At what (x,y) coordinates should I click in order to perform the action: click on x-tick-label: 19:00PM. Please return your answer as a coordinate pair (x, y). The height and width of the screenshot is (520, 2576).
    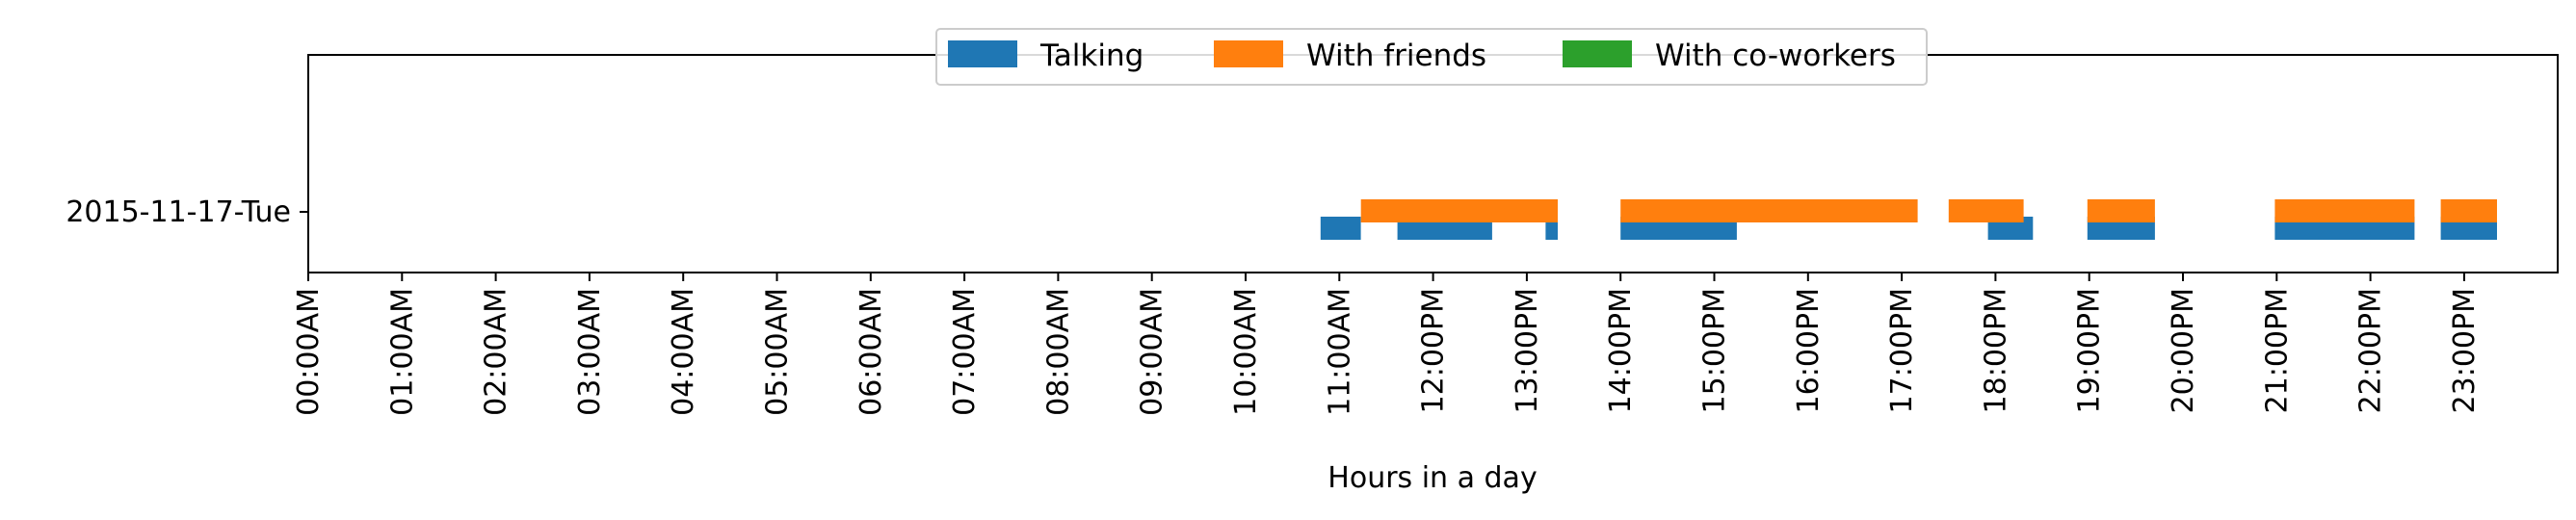
    Looking at the image, I should click on (2090, 351).